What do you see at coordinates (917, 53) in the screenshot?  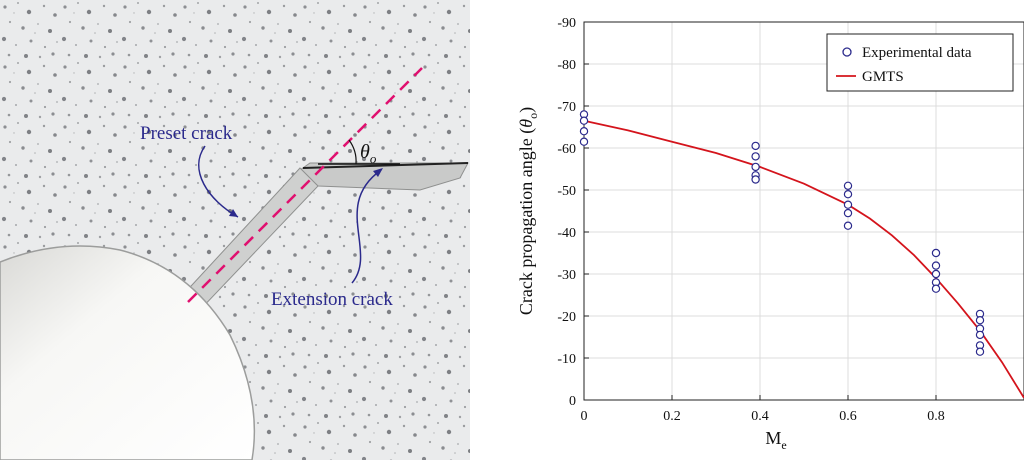 I see `legend-label-experimental: Experimental data` at bounding box center [917, 53].